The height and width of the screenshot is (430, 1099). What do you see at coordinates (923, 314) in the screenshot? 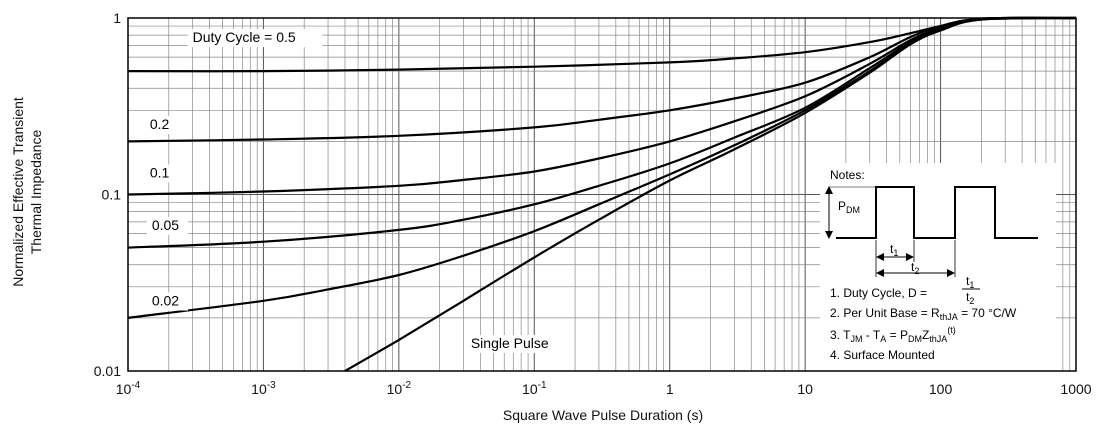
I see `note-2: 2. Per Unit Base = RthJA = 70 °C/W` at bounding box center [923, 314].